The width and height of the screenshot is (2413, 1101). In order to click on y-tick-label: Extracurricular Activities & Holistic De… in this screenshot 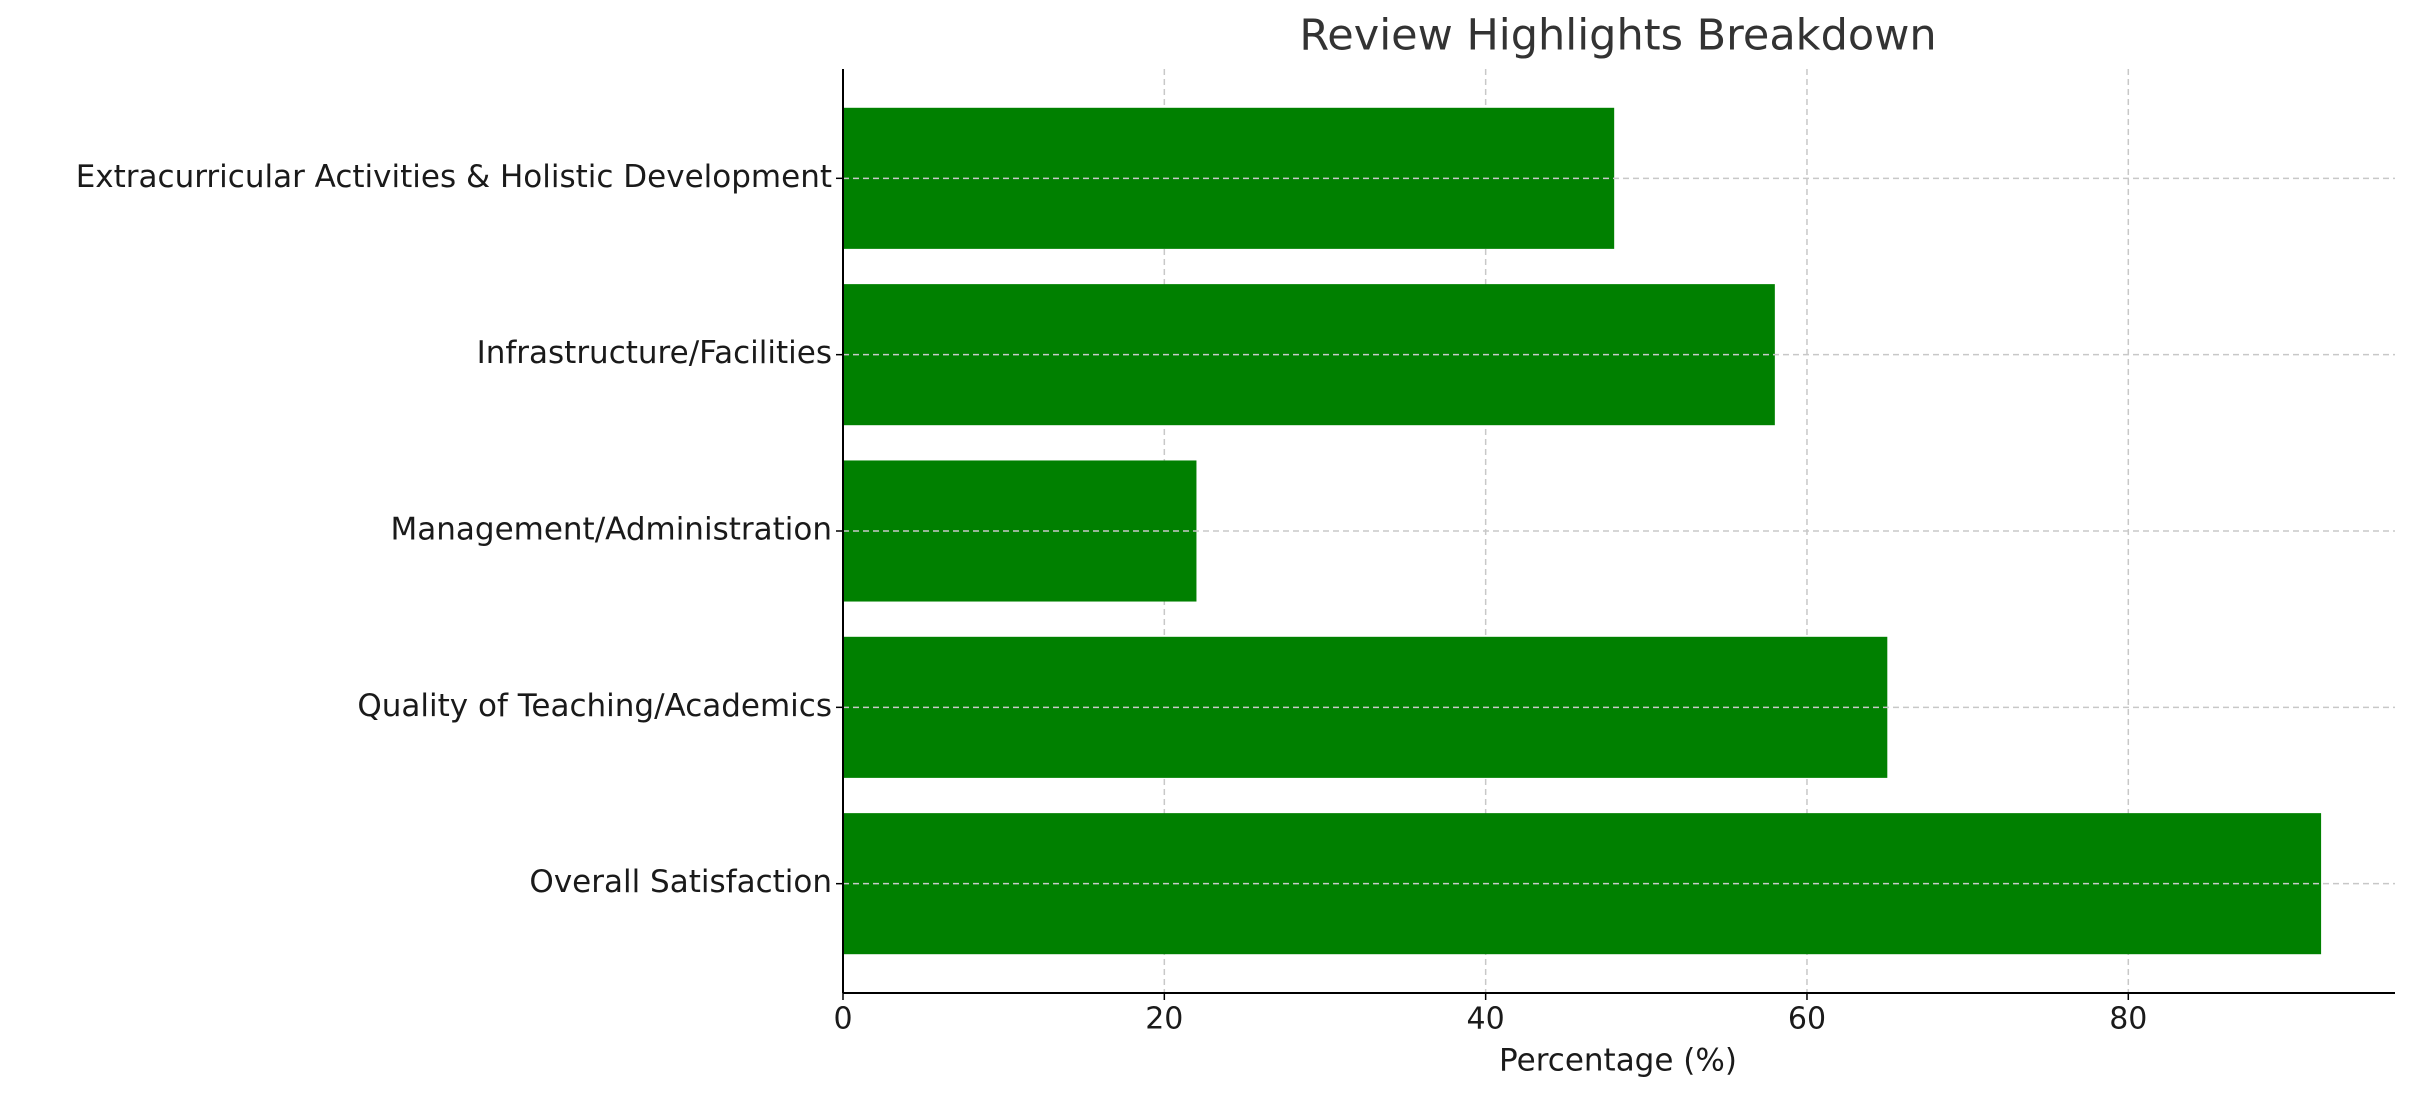, I will do `click(454, 177)`.